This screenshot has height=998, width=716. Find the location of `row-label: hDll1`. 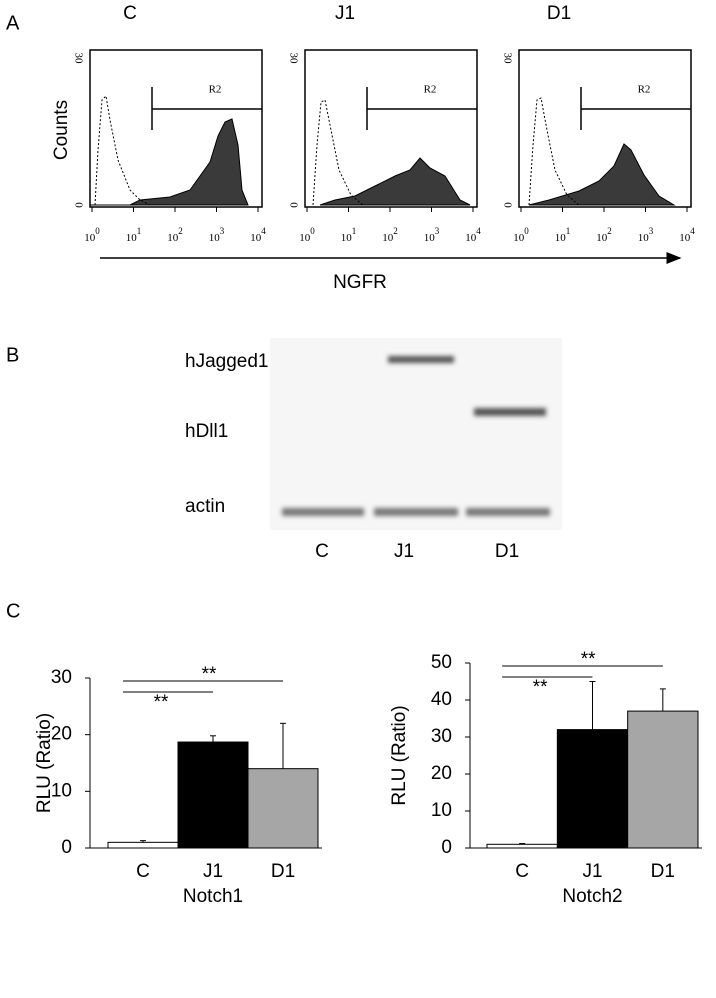

row-label: hDll1 is located at coordinates (206, 431).